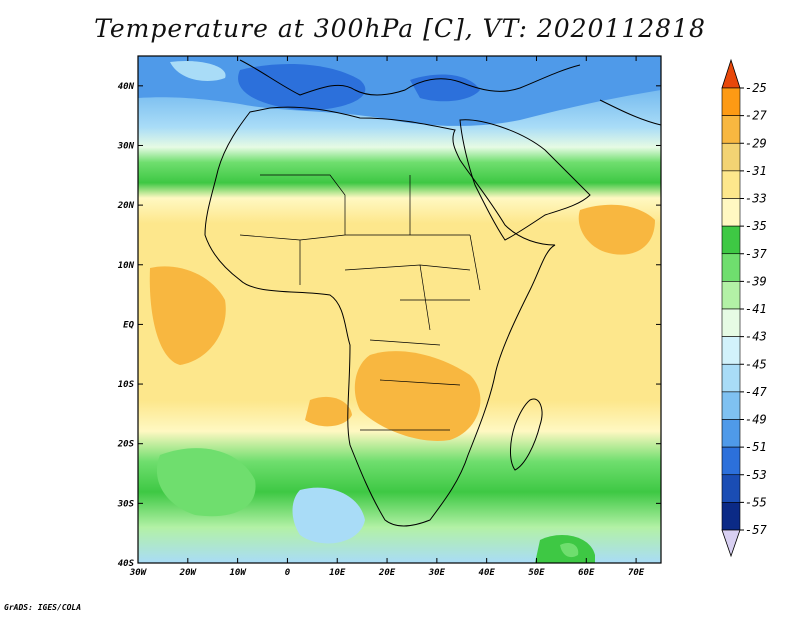  Describe the element at coordinates (756, 337) in the screenshot. I see `colorbar-label: -43` at that location.